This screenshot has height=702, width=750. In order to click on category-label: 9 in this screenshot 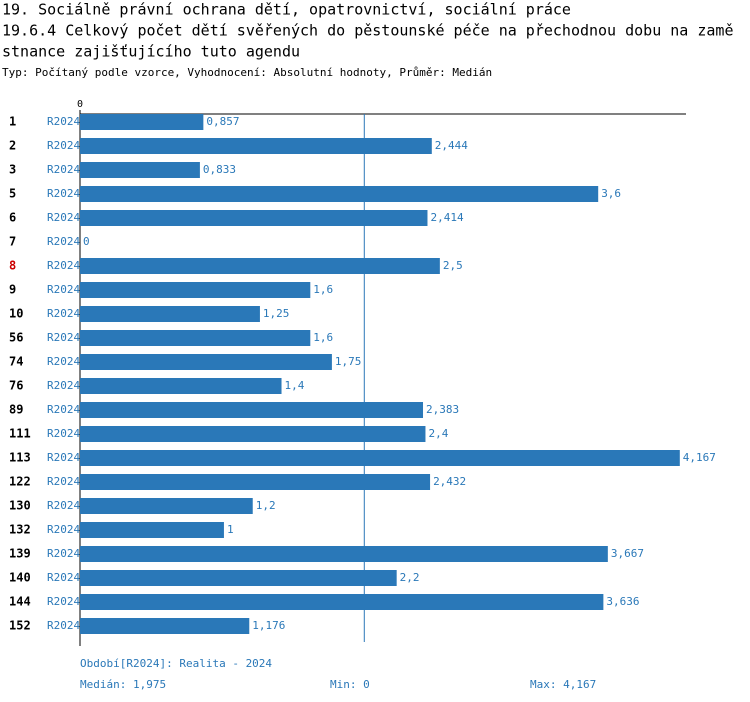, I will do `click(12, 290)`.